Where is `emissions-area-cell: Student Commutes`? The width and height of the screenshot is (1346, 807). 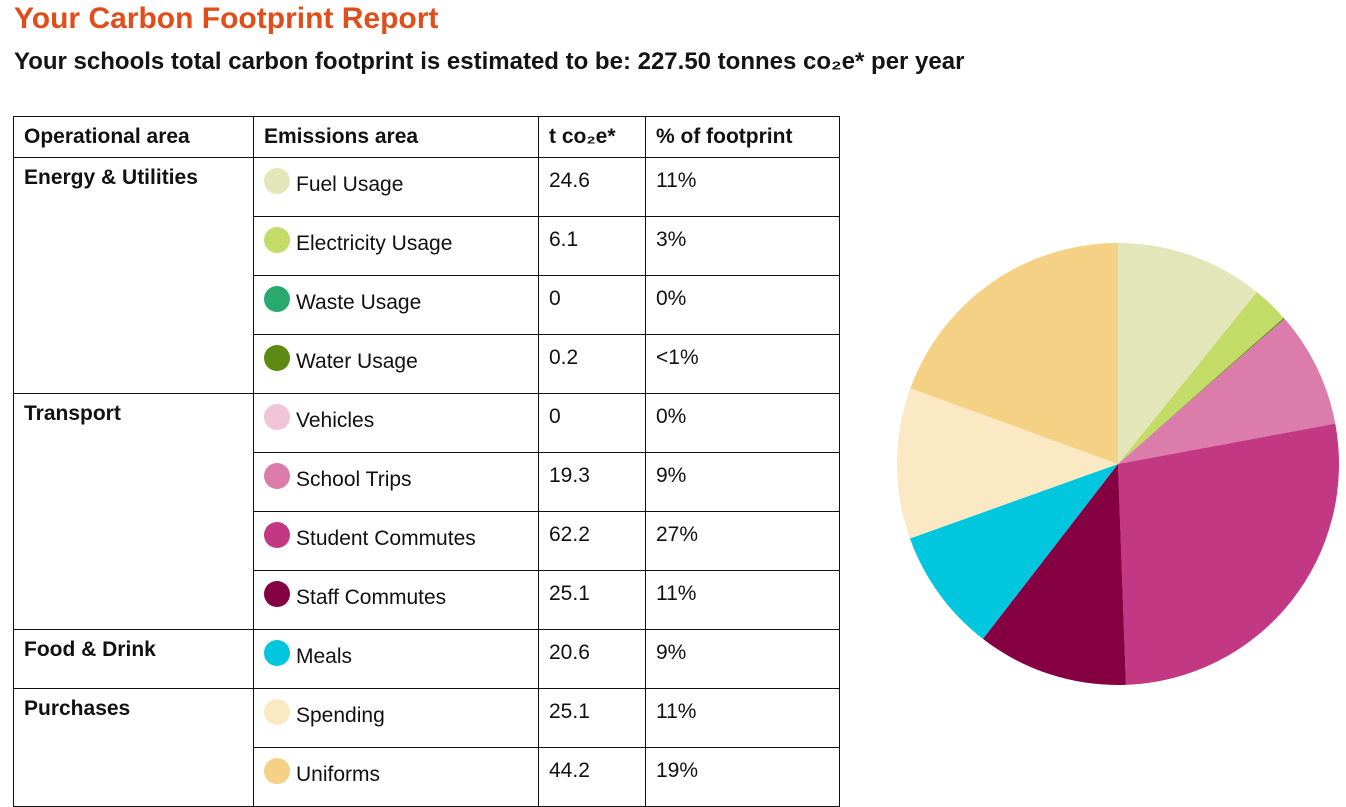 emissions-area-cell: Student Commutes is located at coordinates (396, 541).